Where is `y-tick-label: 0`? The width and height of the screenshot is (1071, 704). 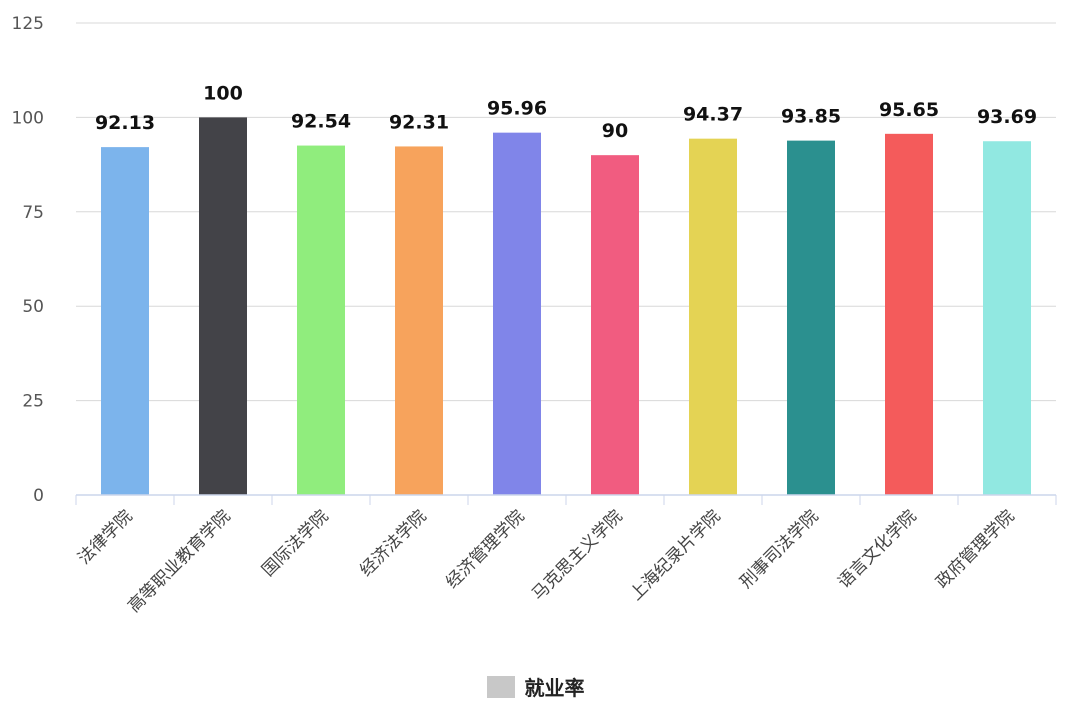
y-tick-label: 0 is located at coordinates (38, 496).